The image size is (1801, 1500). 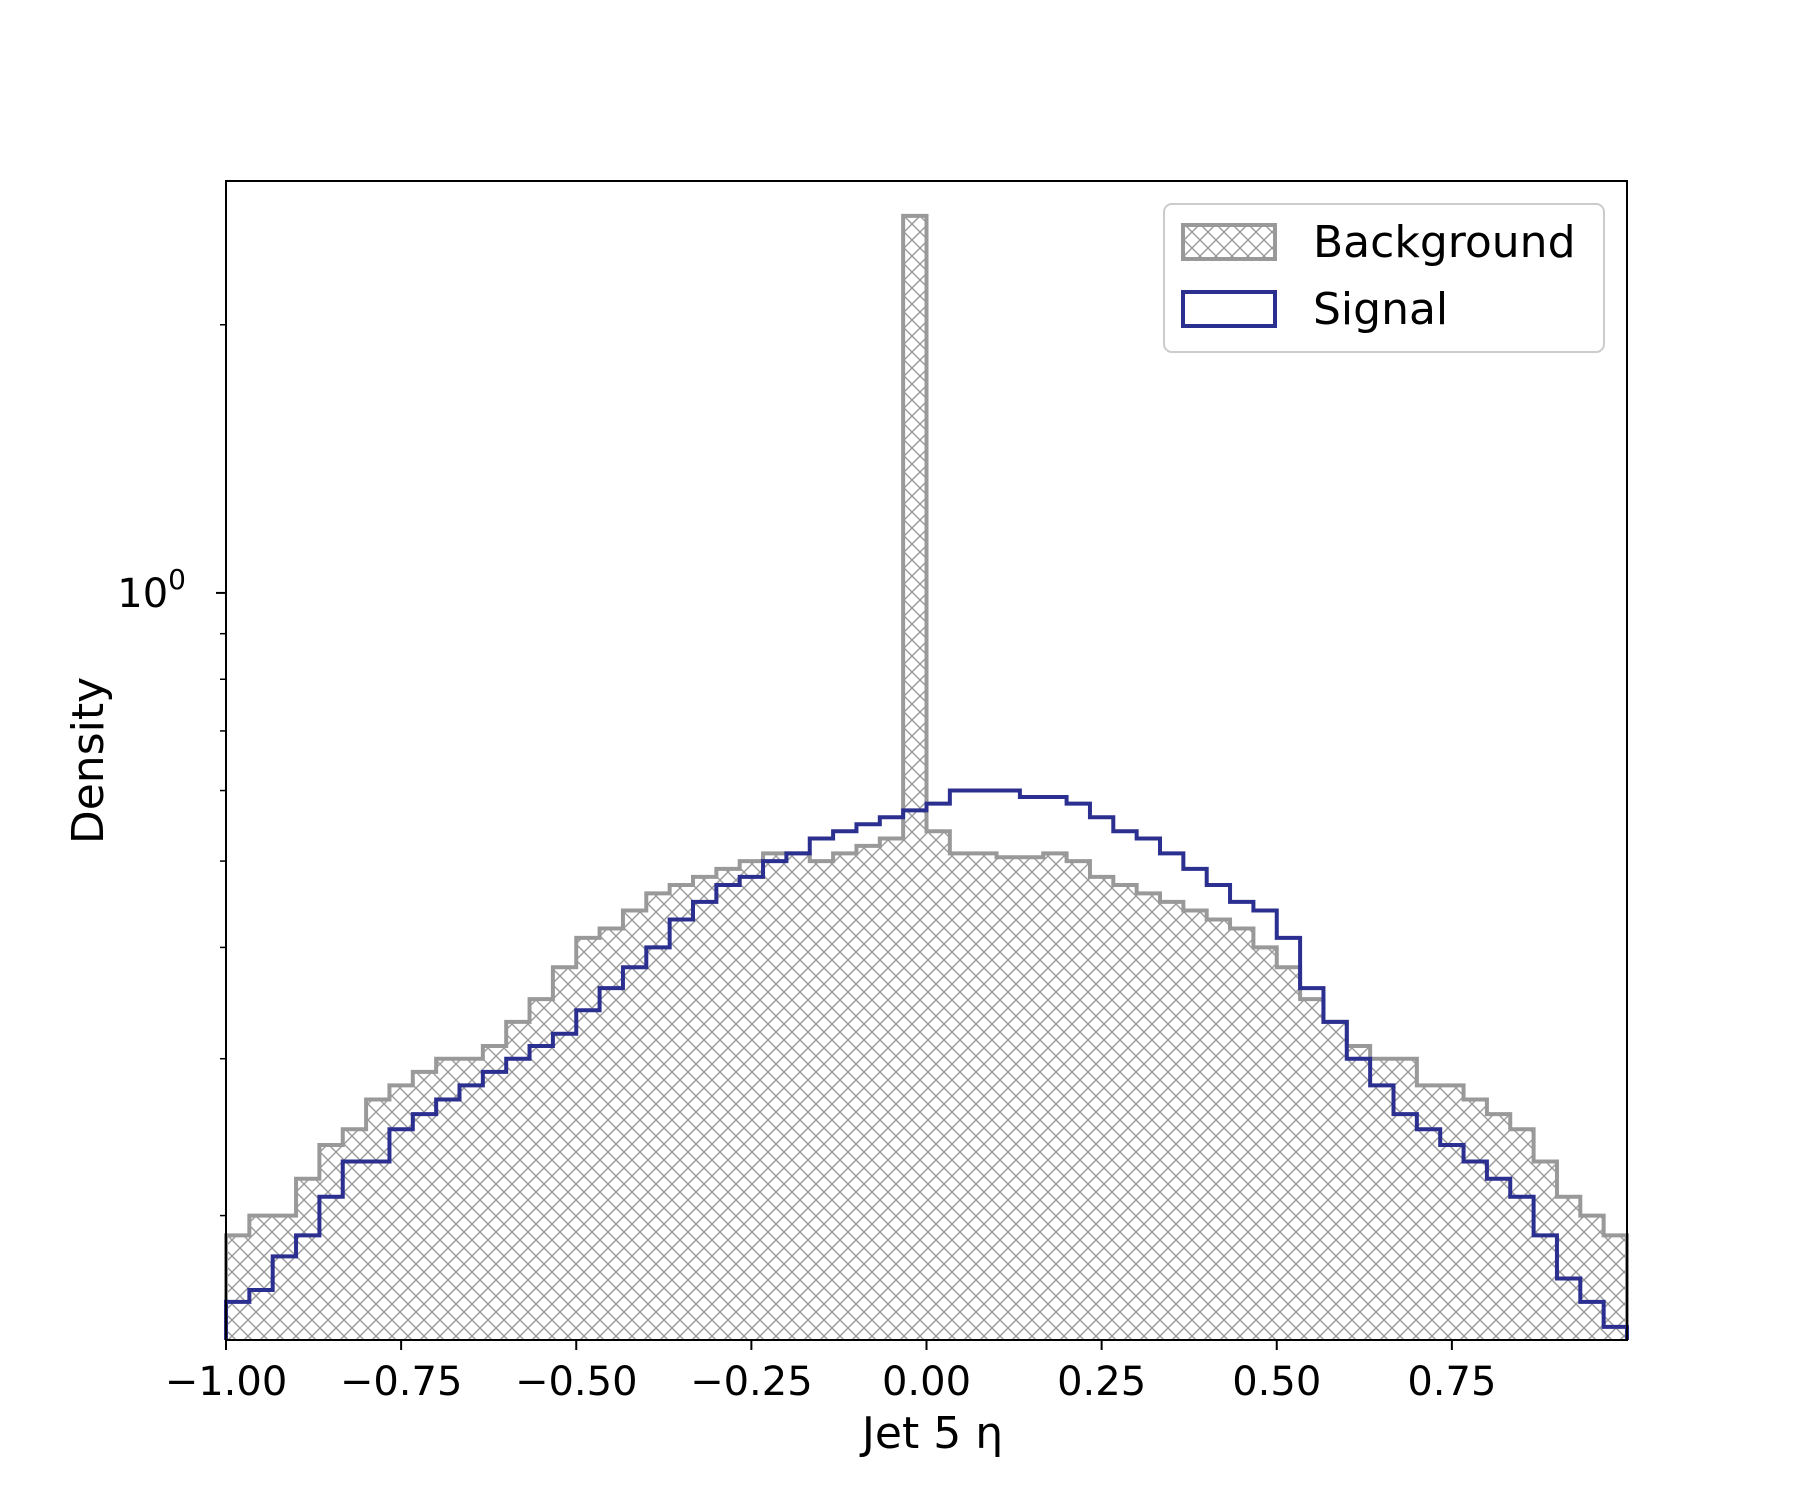 What do you see at coordinates (88, 760) in the screenshot?
I see `y-axis-title: Density` at bounding box center [88, 760].